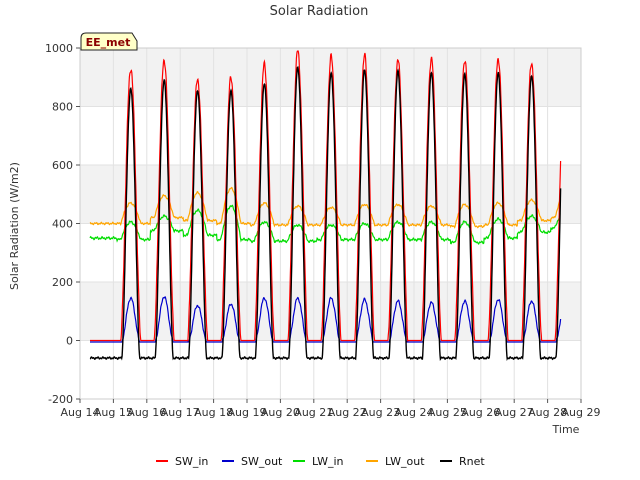 The width and height of the screenshot is (640, 480). I want to click on x-tick-label: Aug 14, so click(80, 412).